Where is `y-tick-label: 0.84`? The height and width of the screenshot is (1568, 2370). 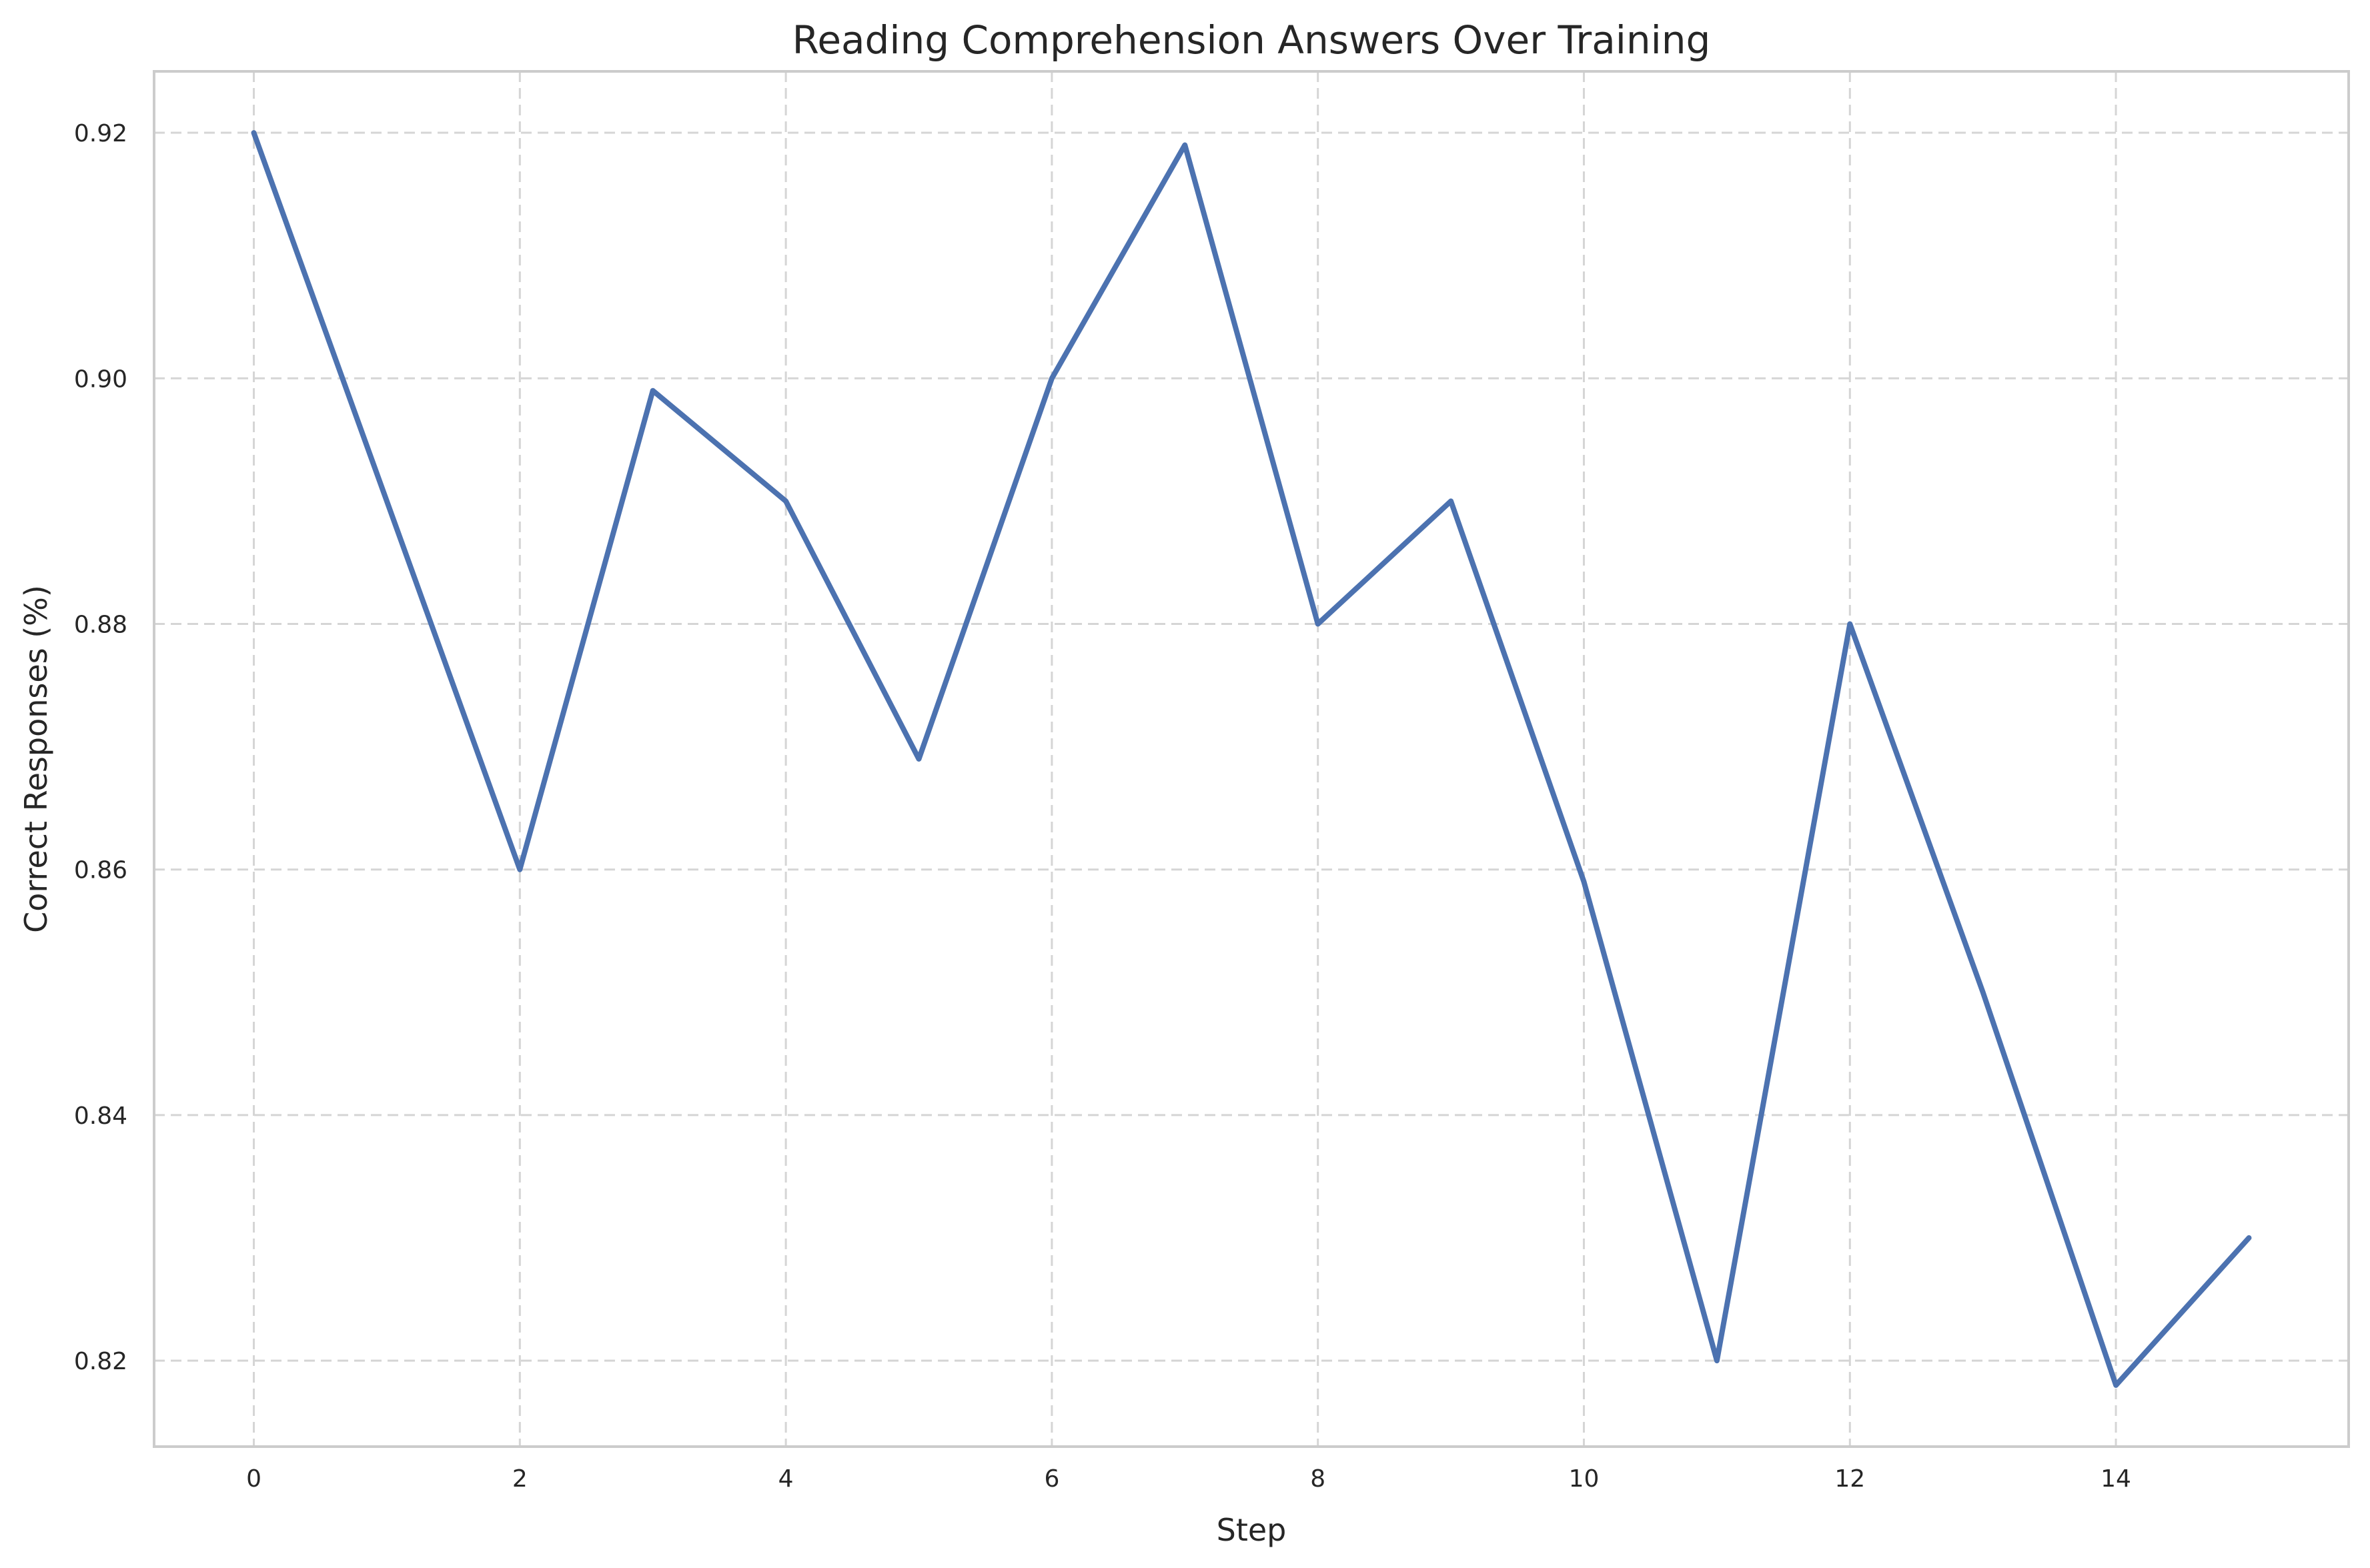
y-tick-label: 0.84 is located at coordinates (100, 1116).